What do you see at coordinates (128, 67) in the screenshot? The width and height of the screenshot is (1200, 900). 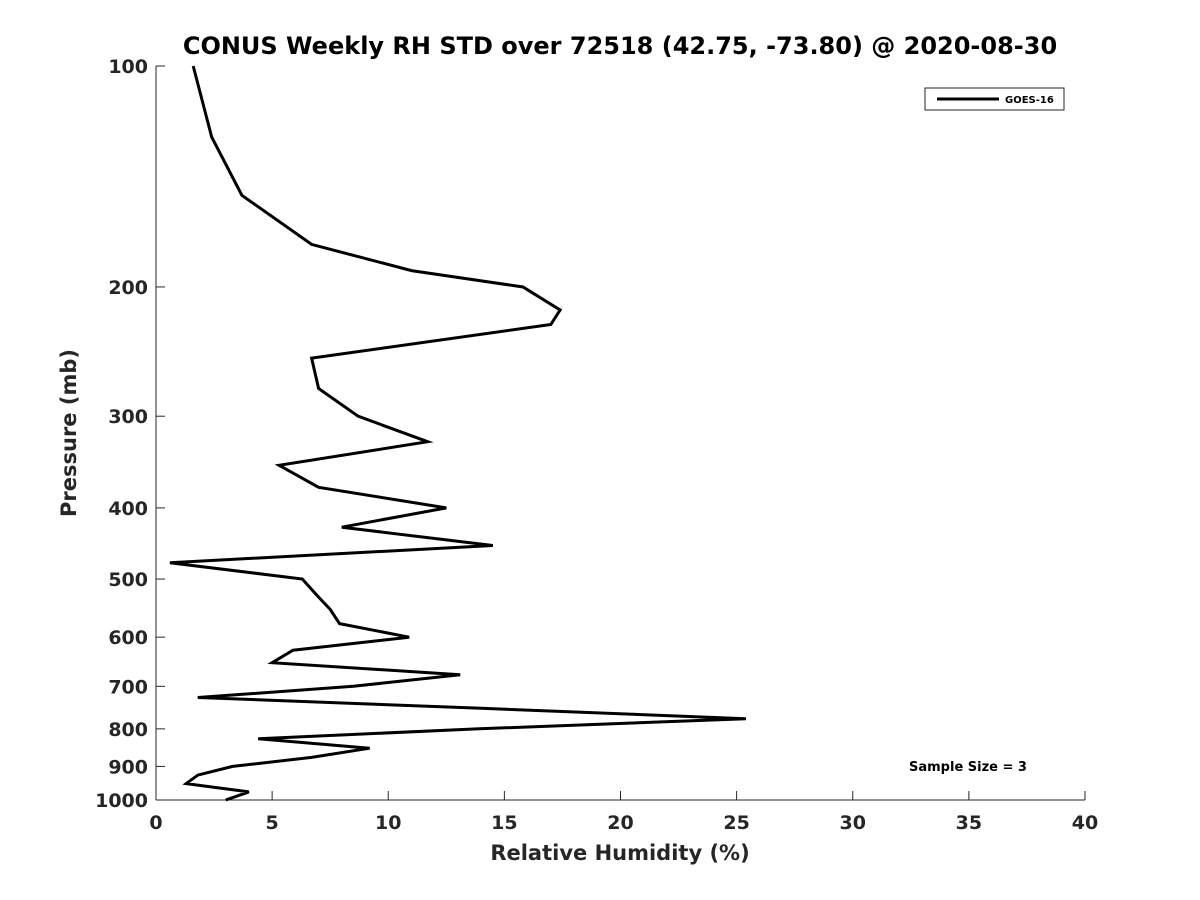 I see `y-tick-label: 100` at bounding box center [128, 67].